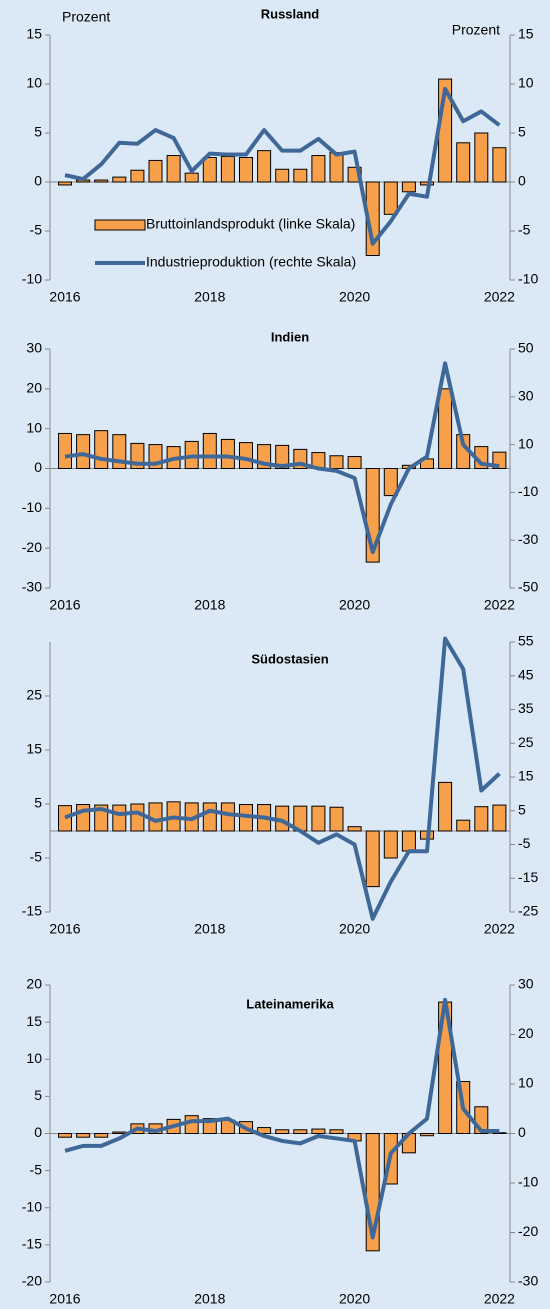 The width and height of the screenshot is (550, 1309). What do you see at coordinates (32, 279) in the screenshot?
I see `y-tick-label: -10` at bounding box center [32, 279].